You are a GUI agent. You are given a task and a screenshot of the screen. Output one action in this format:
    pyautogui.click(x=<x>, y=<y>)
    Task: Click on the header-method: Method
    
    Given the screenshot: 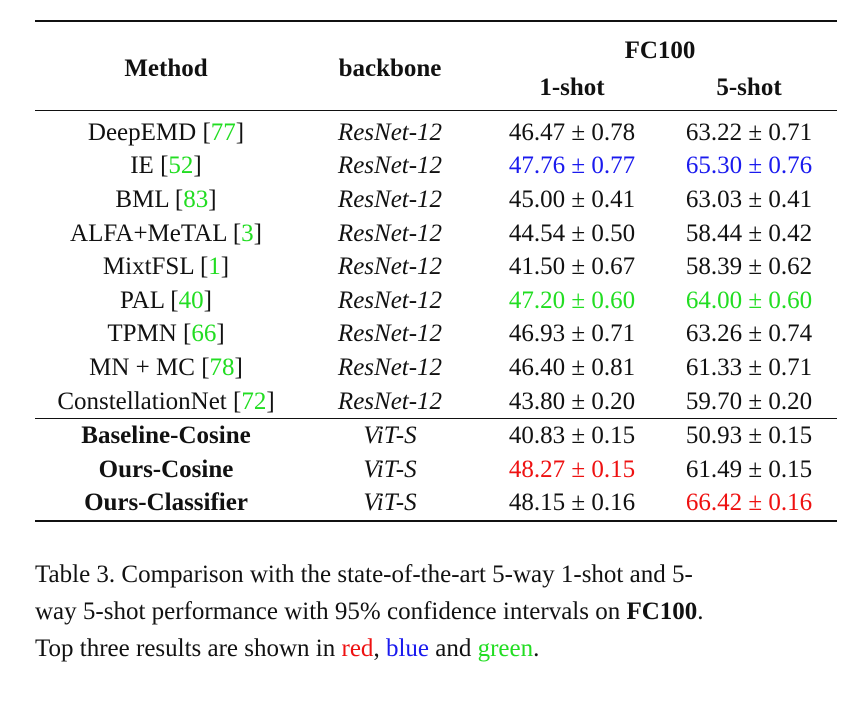 What is the action you would take?
    pyautogui.click(x=166, y=68)
    